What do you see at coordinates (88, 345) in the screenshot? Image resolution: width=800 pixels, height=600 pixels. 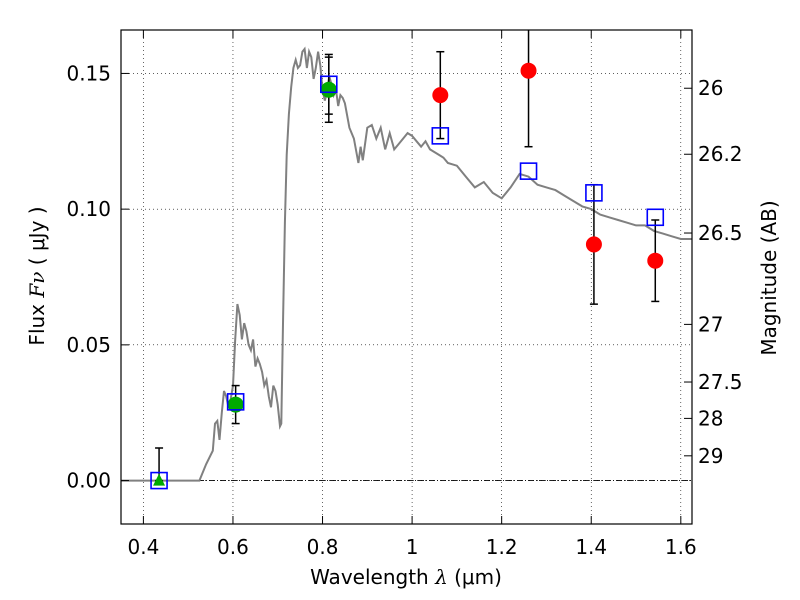 I see `y-tick-label: 0.05` at bounding box center [88, 345].